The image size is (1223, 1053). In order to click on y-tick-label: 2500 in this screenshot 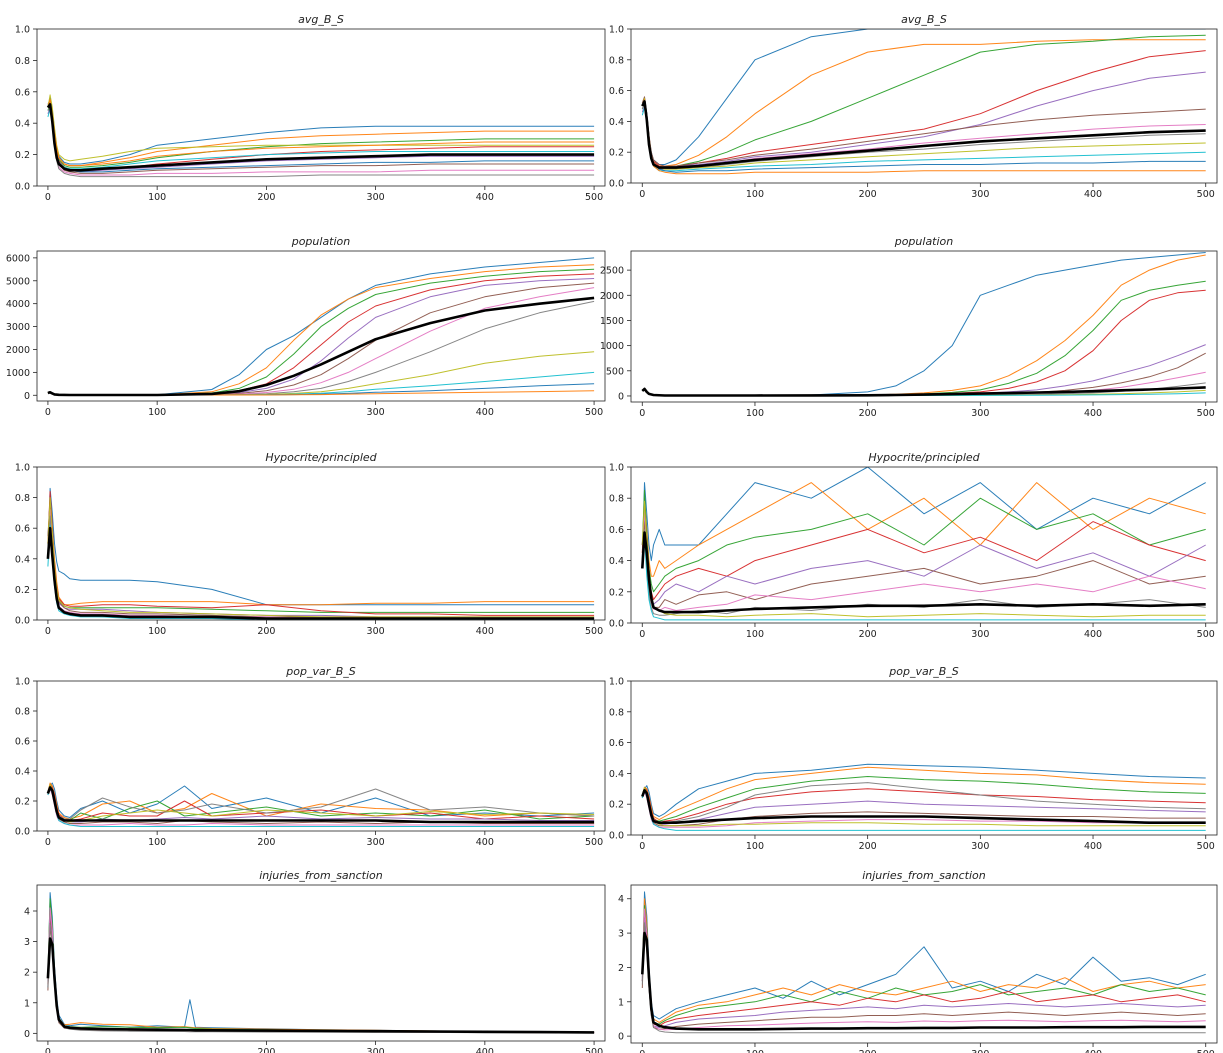, I will do `click(612, 271)`.